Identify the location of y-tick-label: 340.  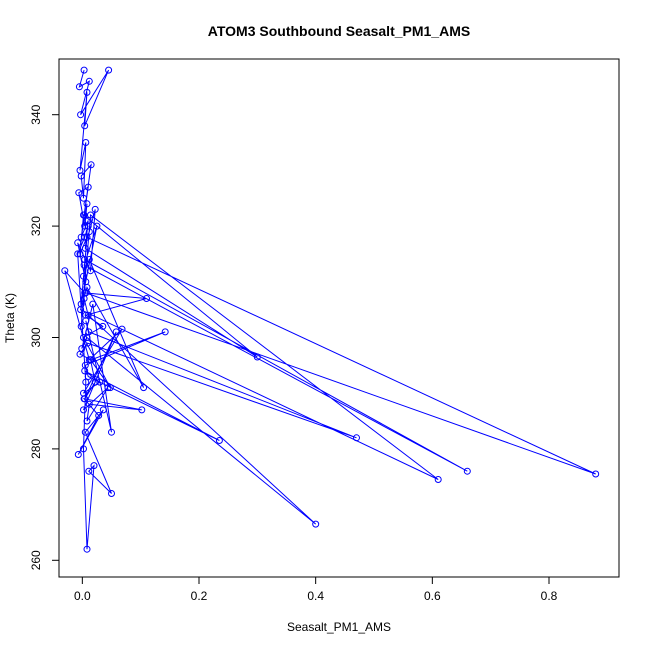
(36, 114).